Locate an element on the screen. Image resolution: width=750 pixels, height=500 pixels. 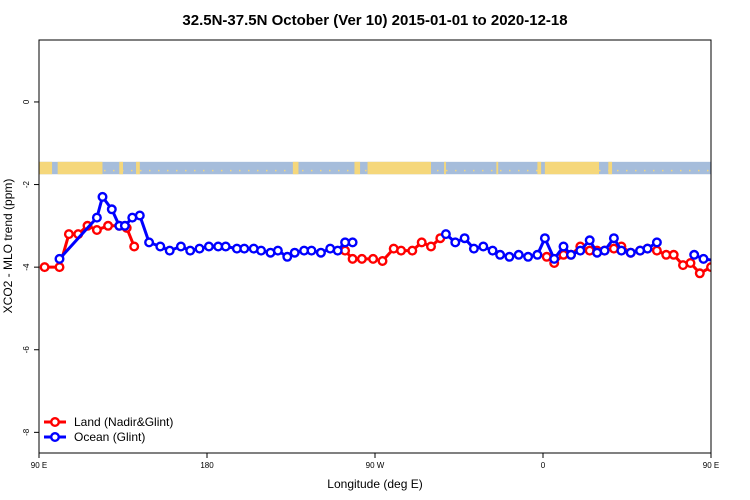
ocean-series-line is located at coordinates (702, 257).